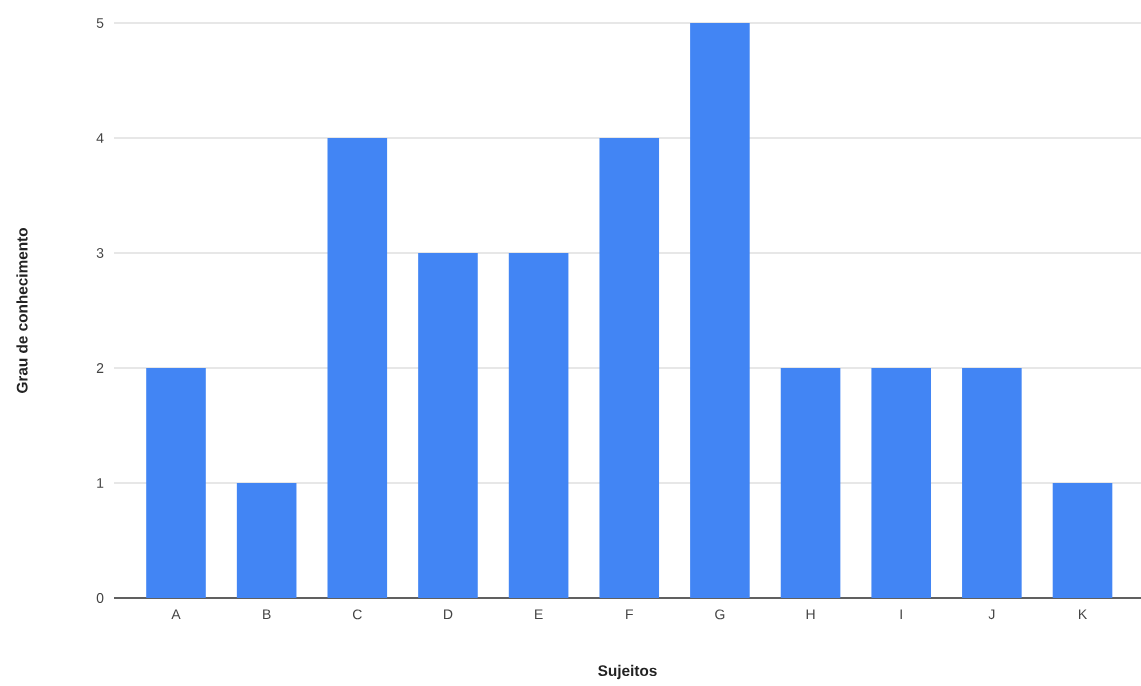 Image resolution: width=1141 pixels, height=686 pixels. I want to click on x-tick-label: F, so click(629, 614).